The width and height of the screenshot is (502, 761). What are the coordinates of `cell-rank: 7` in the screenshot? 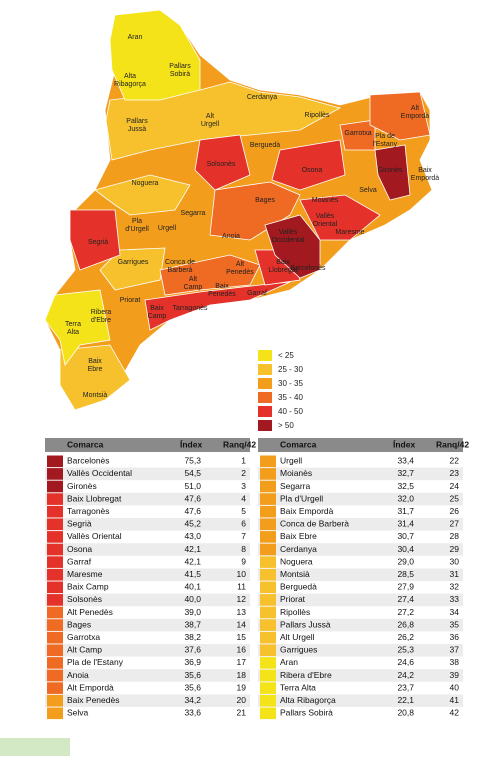 It's located at (243, 536).